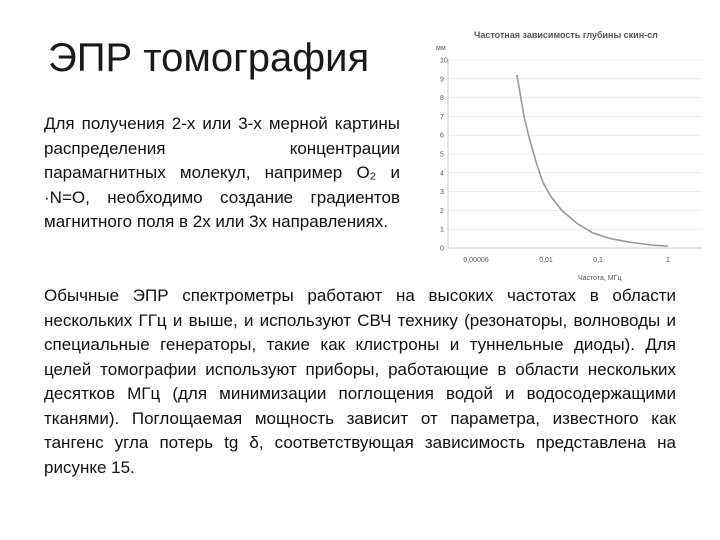  What do you see at coordinates (442, 155) in the screenshot?
I see `y-tick-label: 5` at bounding box center [442, 155].